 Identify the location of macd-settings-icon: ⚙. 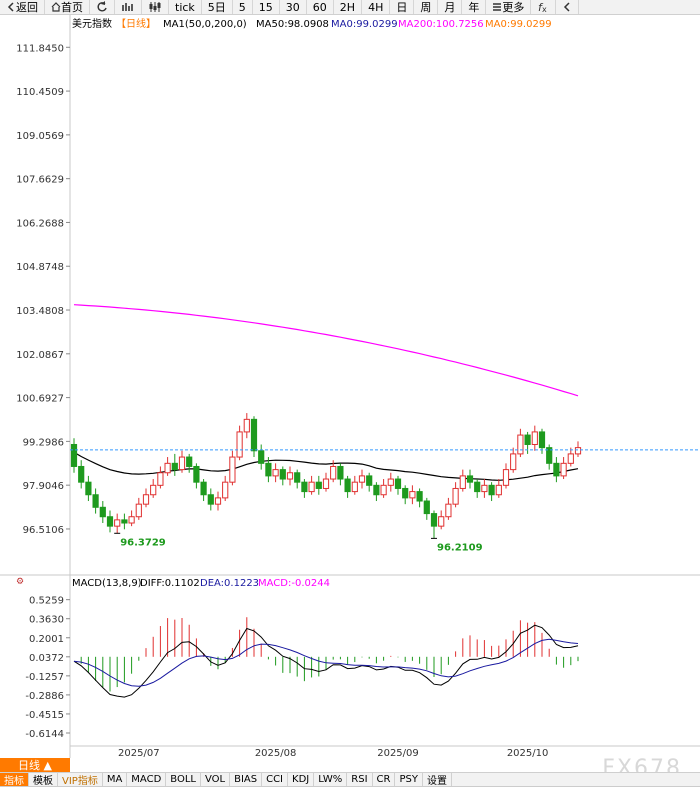
(20, 582).